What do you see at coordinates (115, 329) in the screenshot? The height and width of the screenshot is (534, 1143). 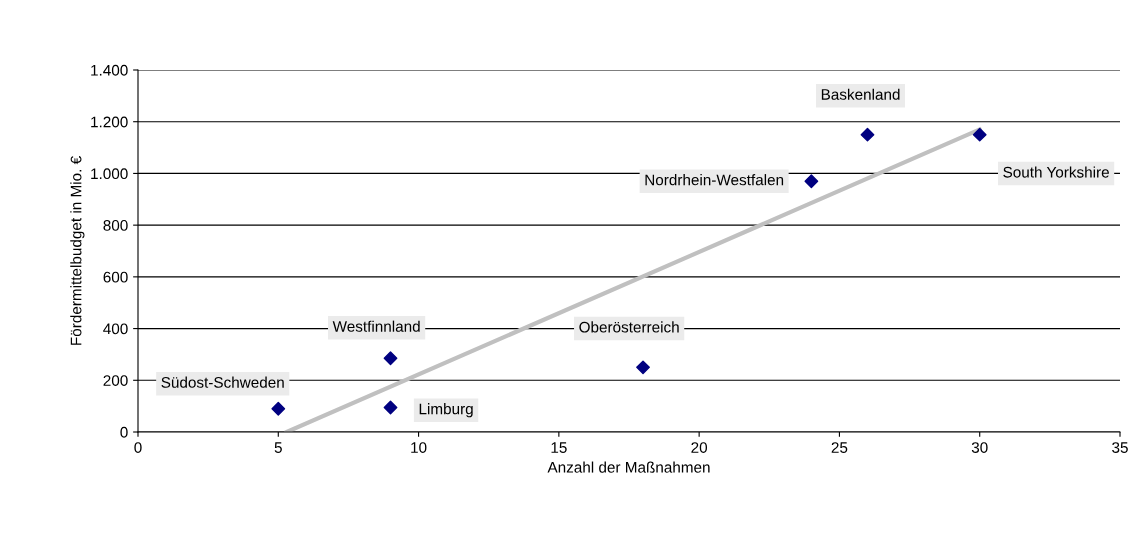 I see `y-tick-label: 400` at bounding box center [115, 329].